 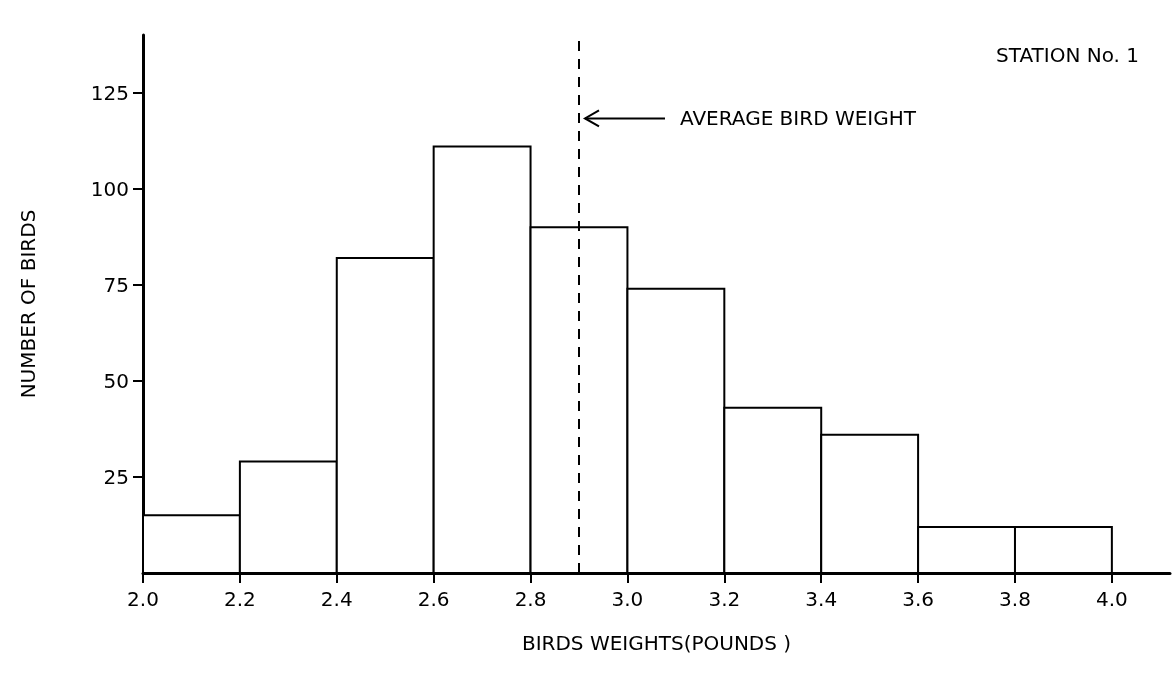 I want to click on x-tick-label: 2.0, so click(x=143, y=599).